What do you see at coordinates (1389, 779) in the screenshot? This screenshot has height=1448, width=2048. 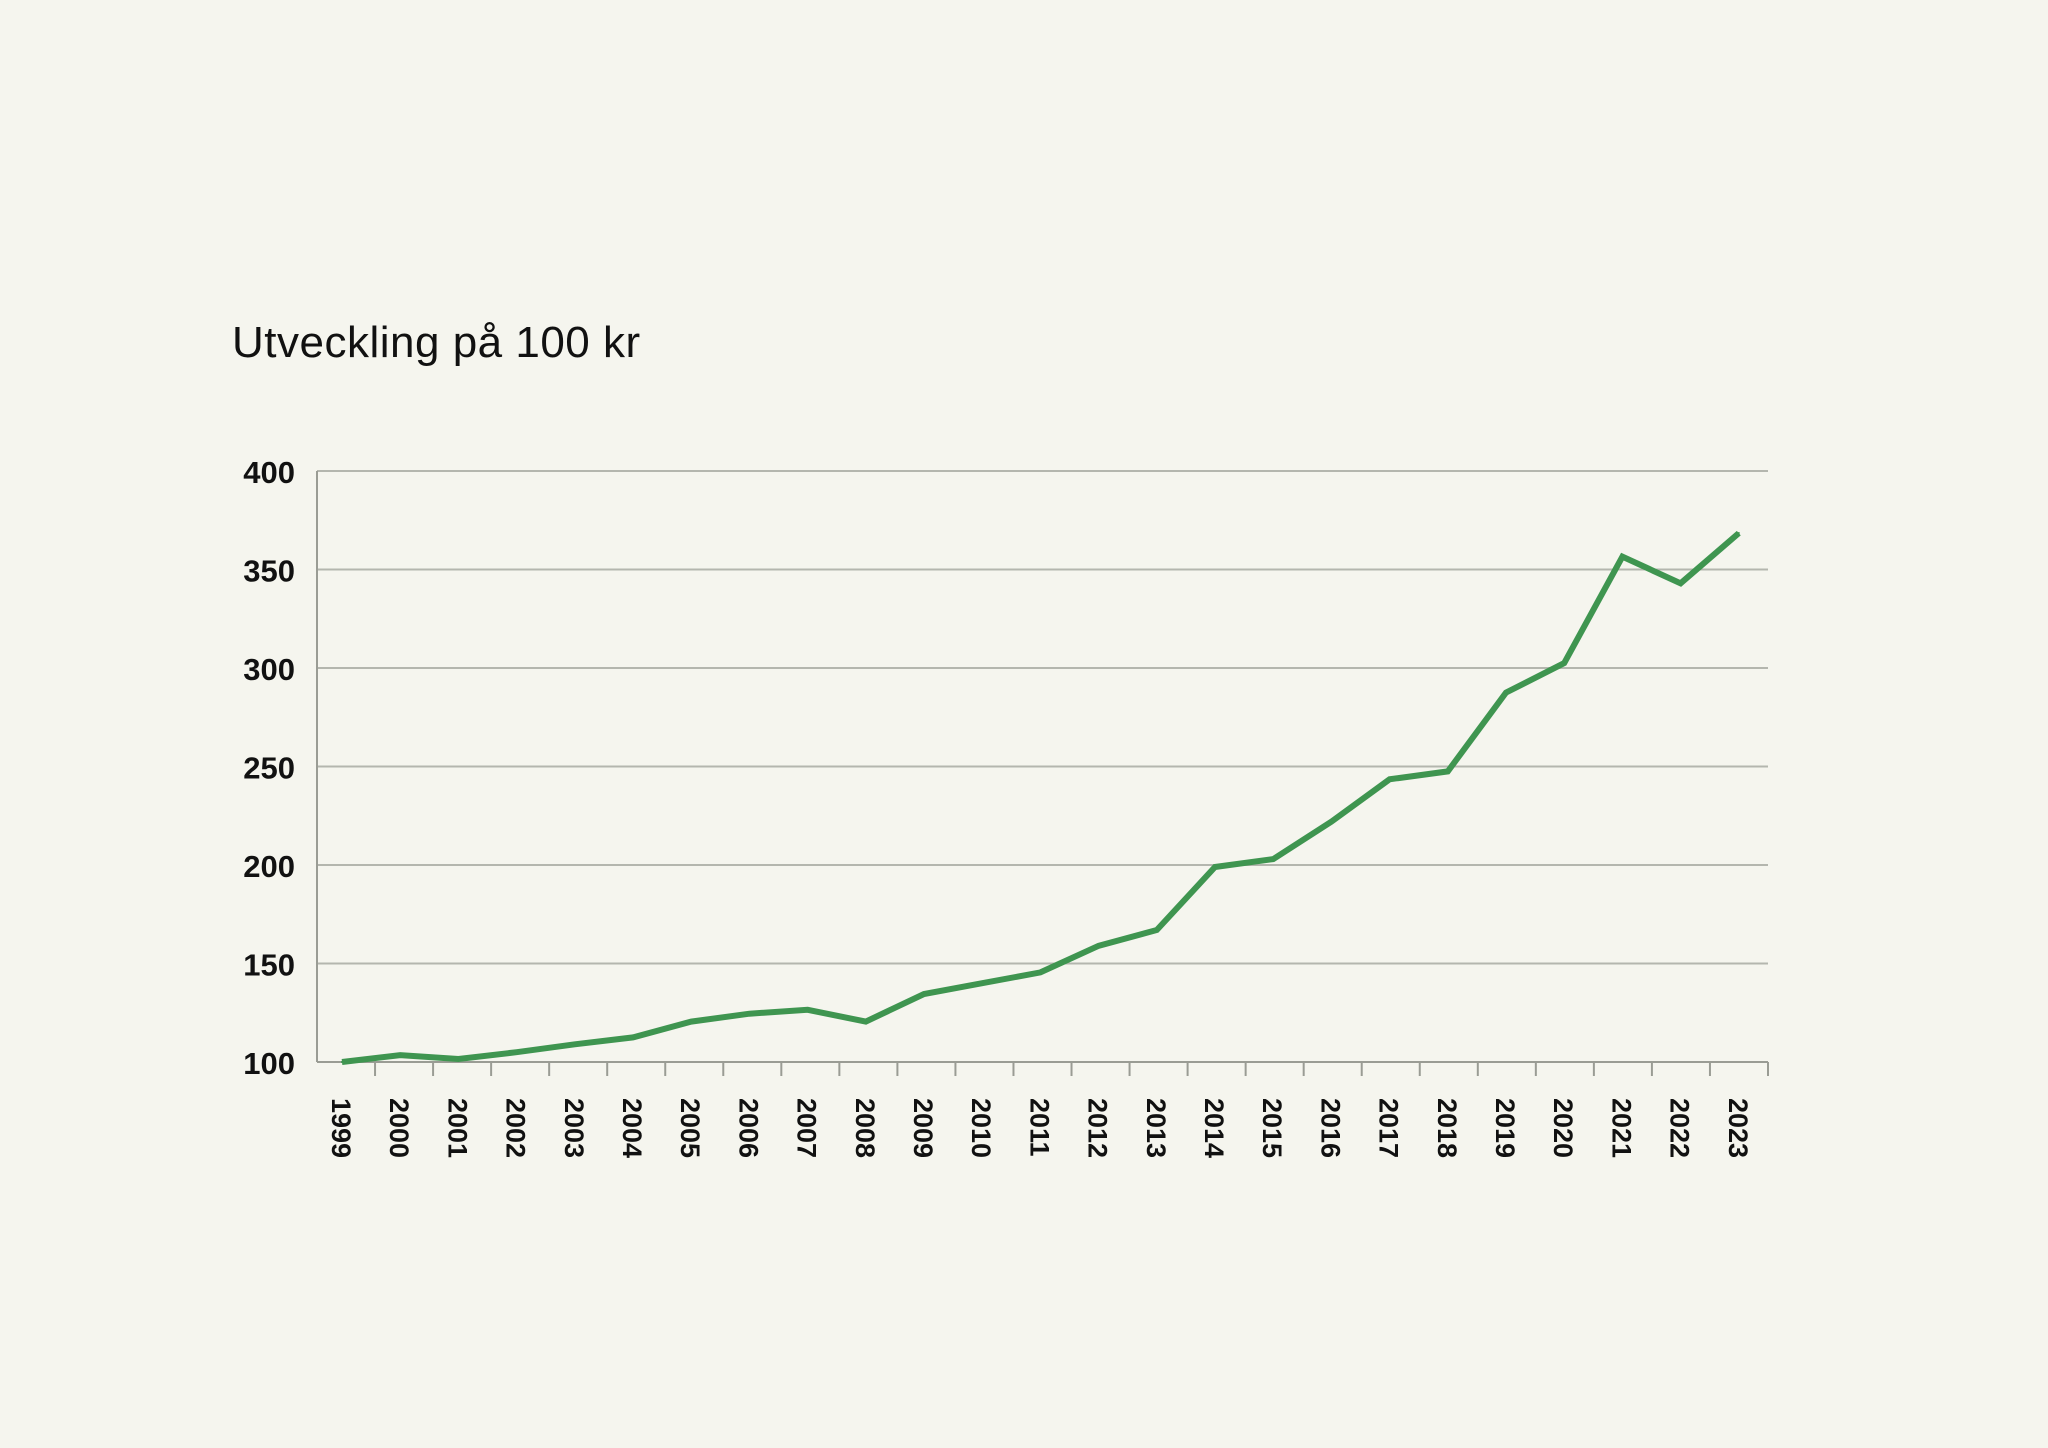 I see `data-point-2017` at bounding box center [1389, 779].